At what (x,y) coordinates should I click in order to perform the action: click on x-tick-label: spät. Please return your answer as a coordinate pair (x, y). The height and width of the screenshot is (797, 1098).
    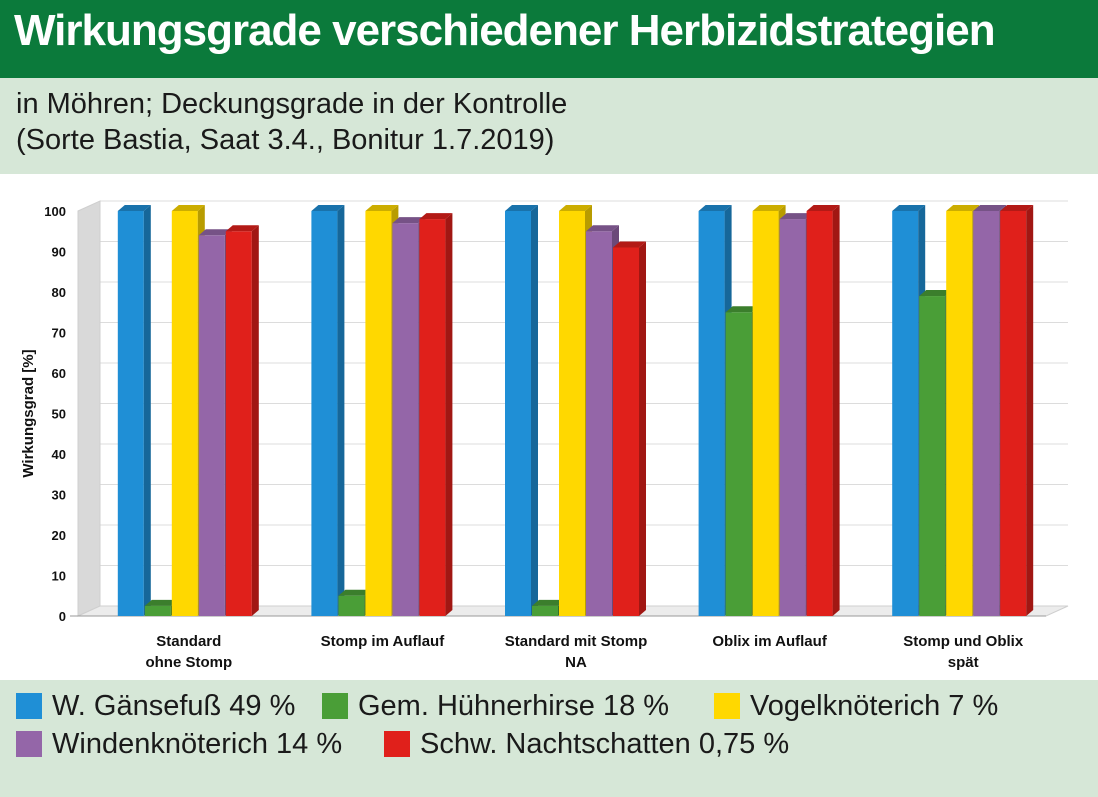
    Looking at the image, I should click on (963, 662).